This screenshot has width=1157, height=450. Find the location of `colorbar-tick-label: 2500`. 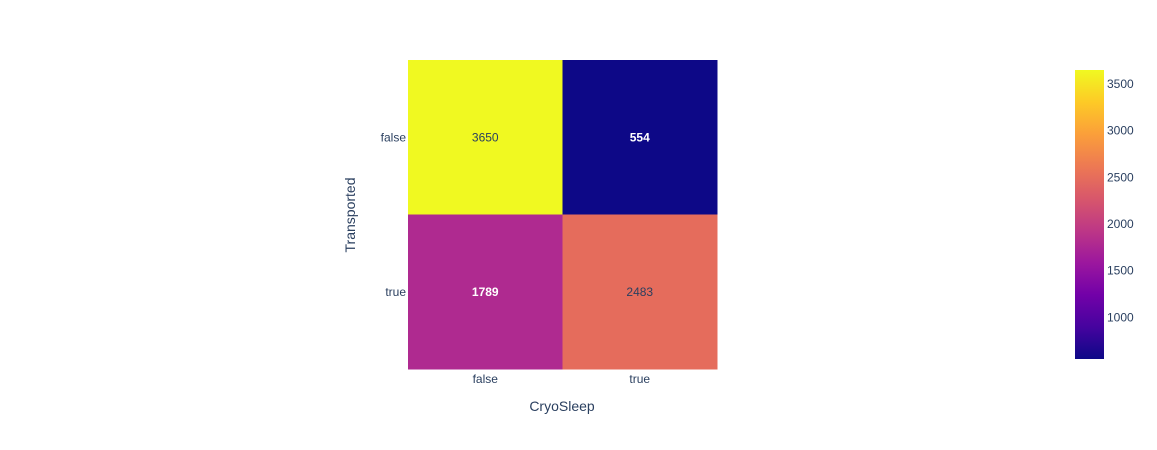

colorbar-tick-label: 2500 is located at coordinates (1120, 177).